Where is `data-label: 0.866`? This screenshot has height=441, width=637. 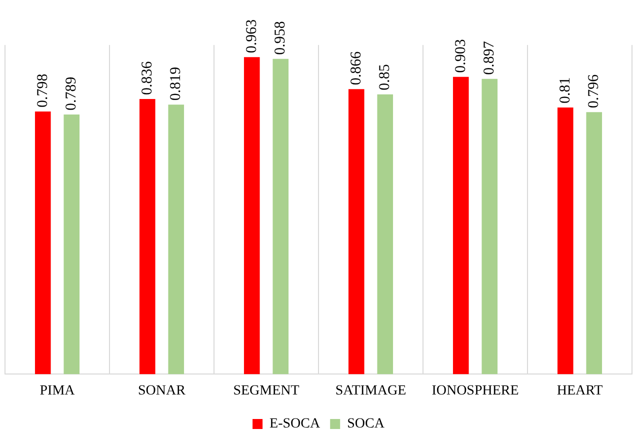
data-label: 0.866 is located at coordinates (356, 68).